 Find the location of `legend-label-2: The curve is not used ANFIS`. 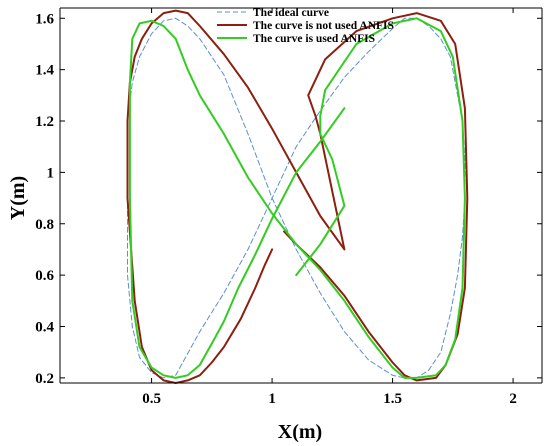

legend-label-2: The curve is not used ANFIS is located at coordinates (323, 26).